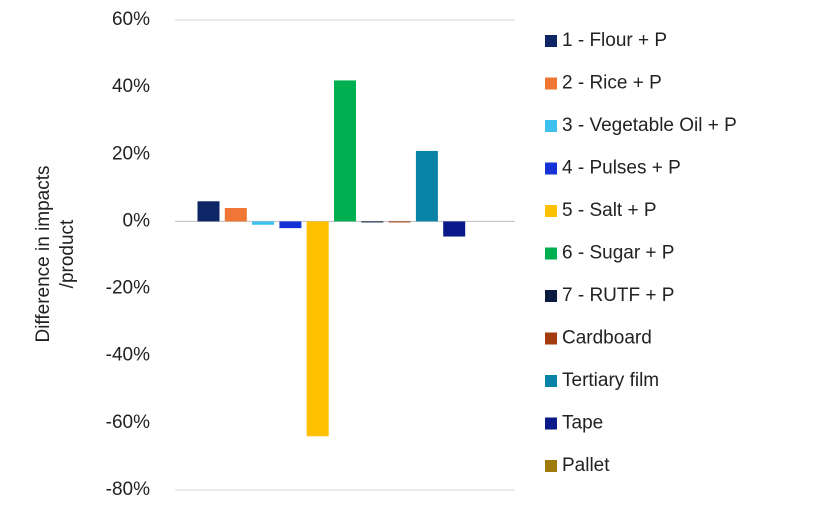  I want to click on y-tick-label: 20%, so click(131, 153).